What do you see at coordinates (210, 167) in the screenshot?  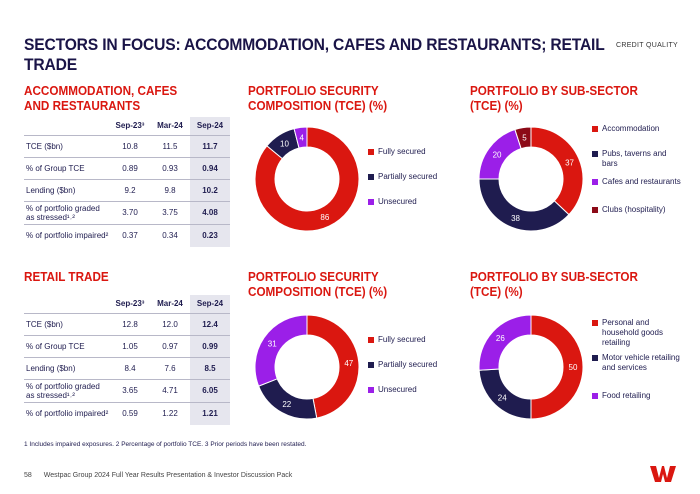 I see `table-cell: 0.94` at bounding box center [210, 167].